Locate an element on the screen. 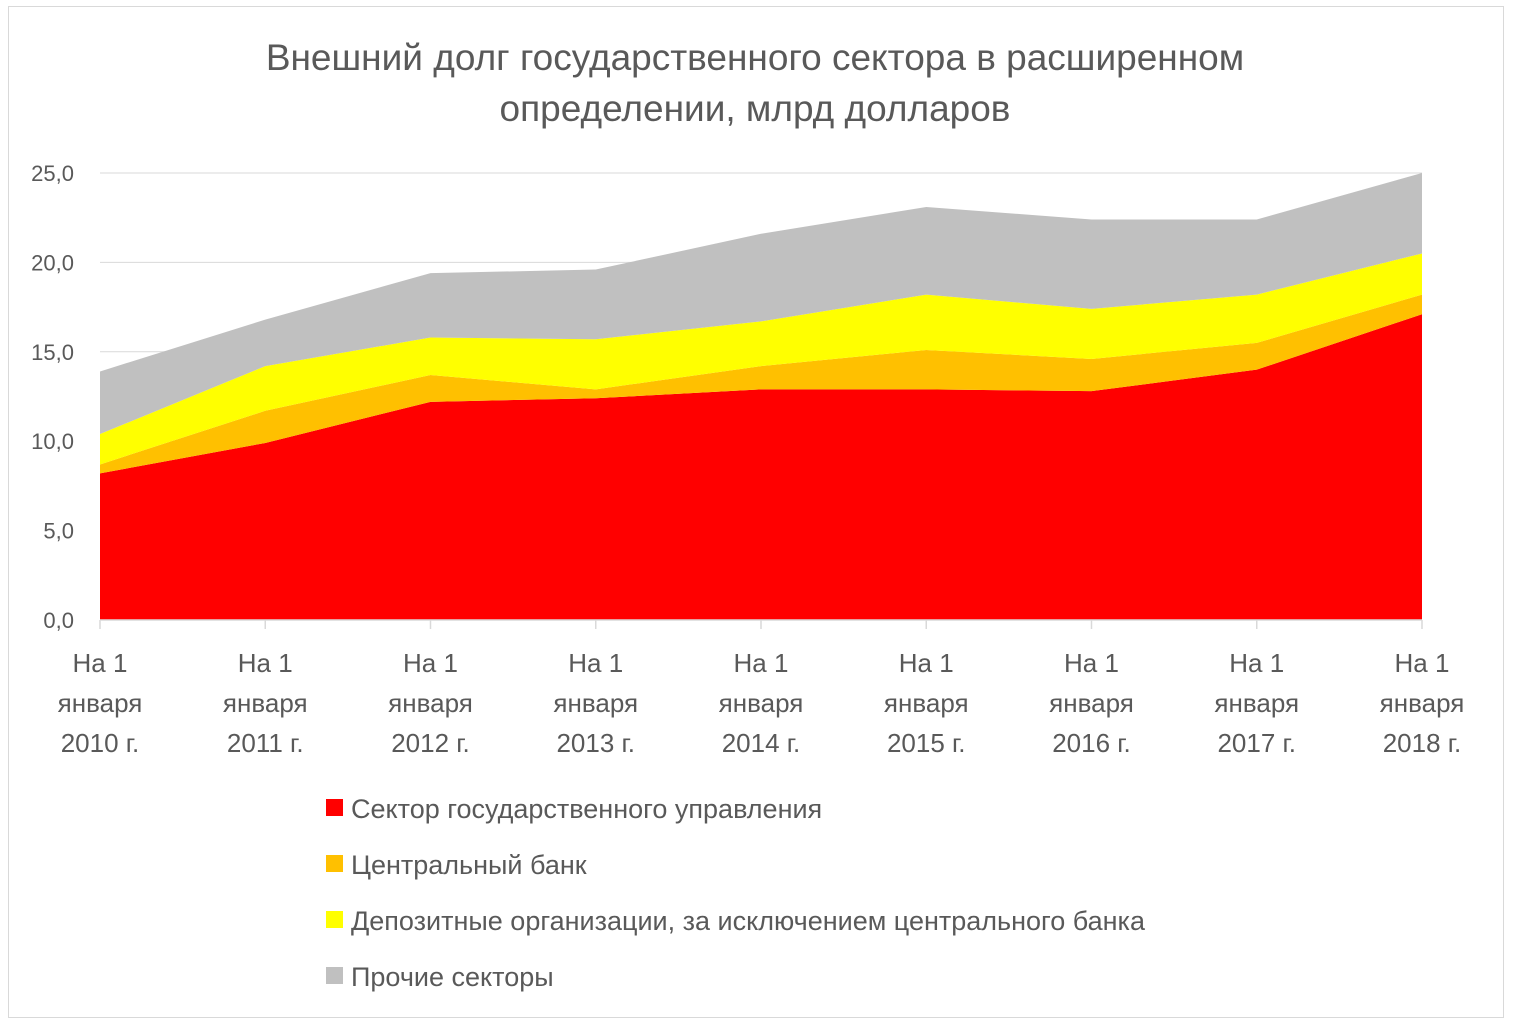 This screenshot has height=1024, width=1513. x-tick-label: На 1 января 2016 г. is located at coordinates (1091, 703).